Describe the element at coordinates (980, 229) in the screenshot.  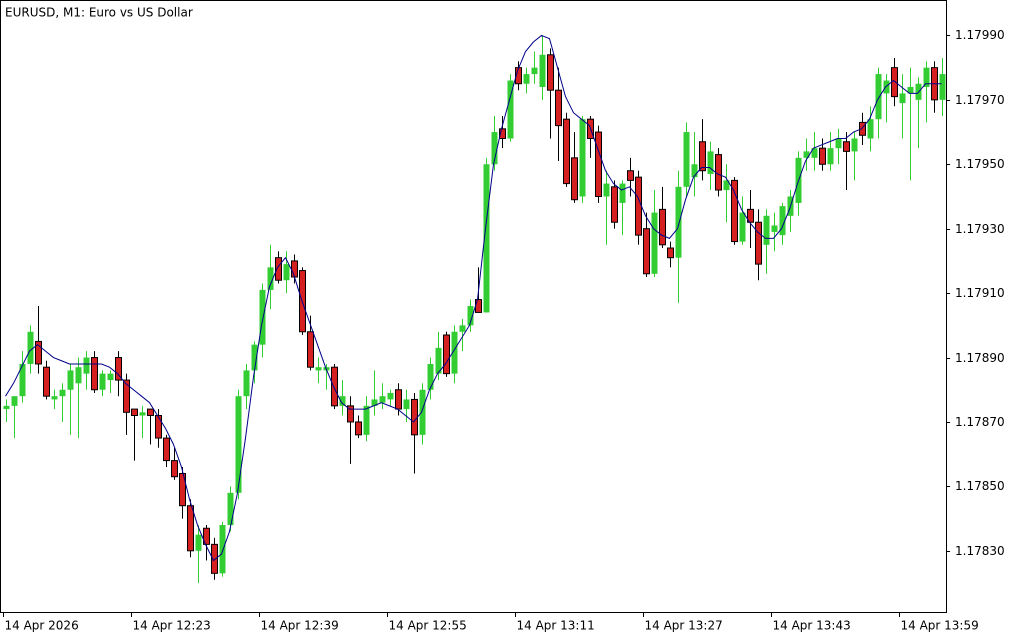
I see `y-tick-label: 1.17930` at that location.